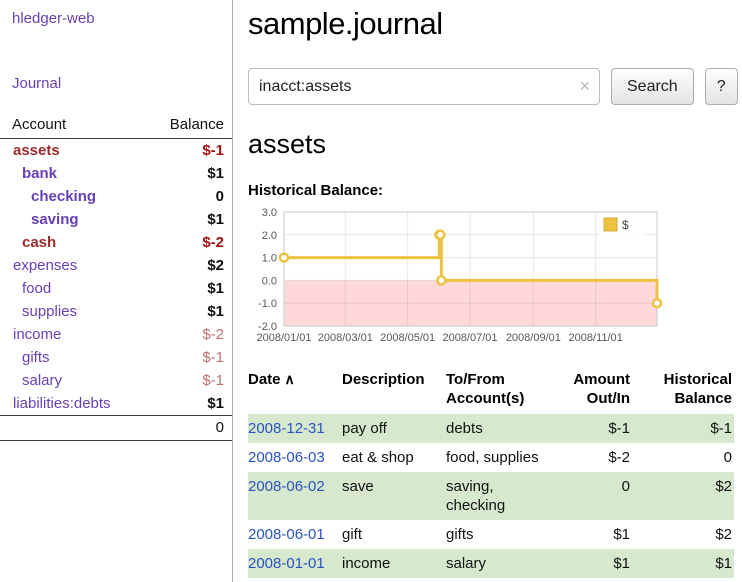  Describe the element at coordinates (460, 534) in the screenshot. I see `register-accounts-cell: gifts` at that location.